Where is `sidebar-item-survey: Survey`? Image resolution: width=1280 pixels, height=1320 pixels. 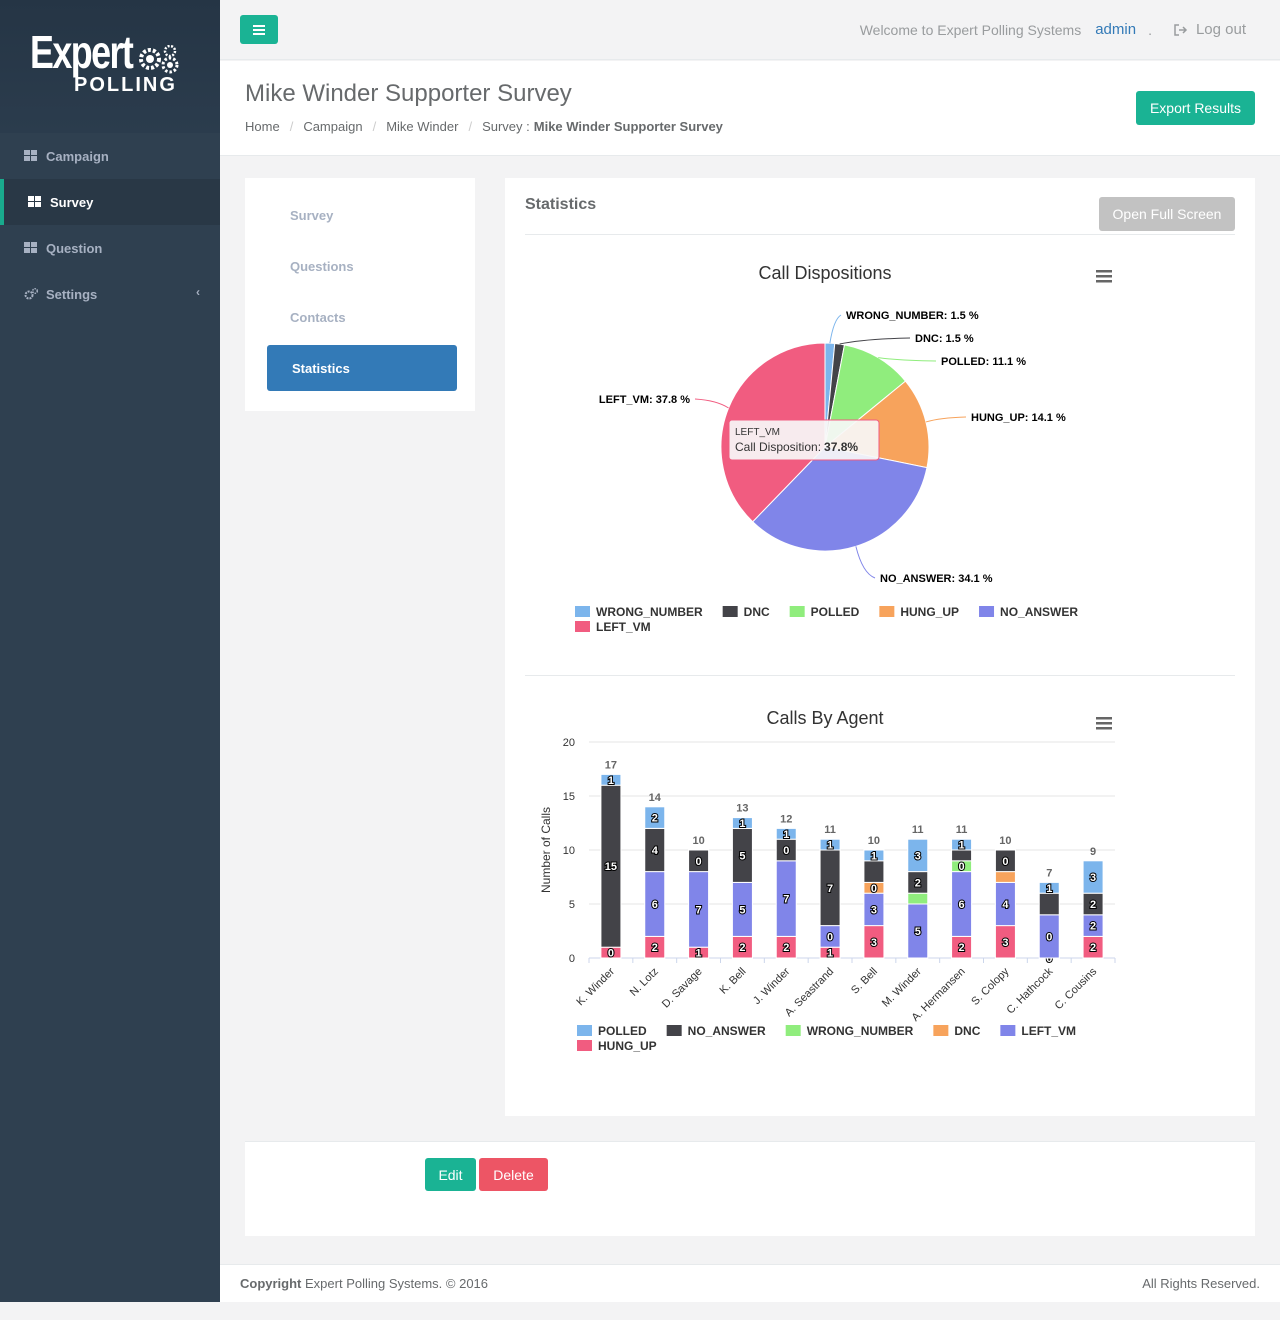
sidebar-item-survey: Survey is located at coordinates (110, 202).